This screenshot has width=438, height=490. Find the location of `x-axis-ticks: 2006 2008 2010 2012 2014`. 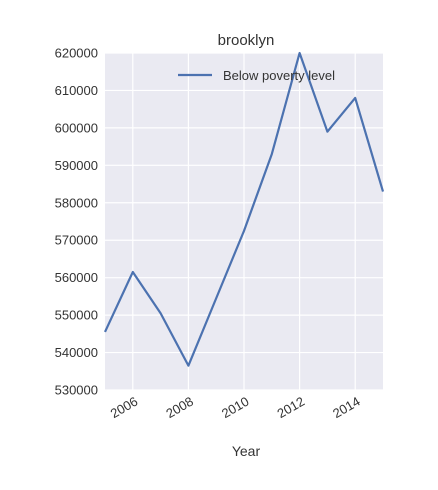

x-axis-ticks: 2006 2008 2010 2012 2014 is located at coordinates (235, 407).